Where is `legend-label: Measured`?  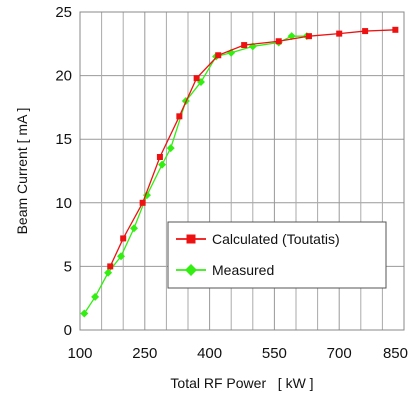 legend-label: Measured is located at coordinates (243, 270).